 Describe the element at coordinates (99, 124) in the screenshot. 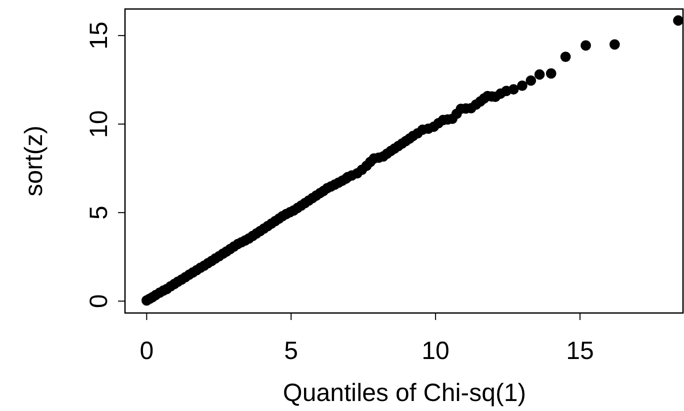

I see `y-tick-label: 10` at that location.